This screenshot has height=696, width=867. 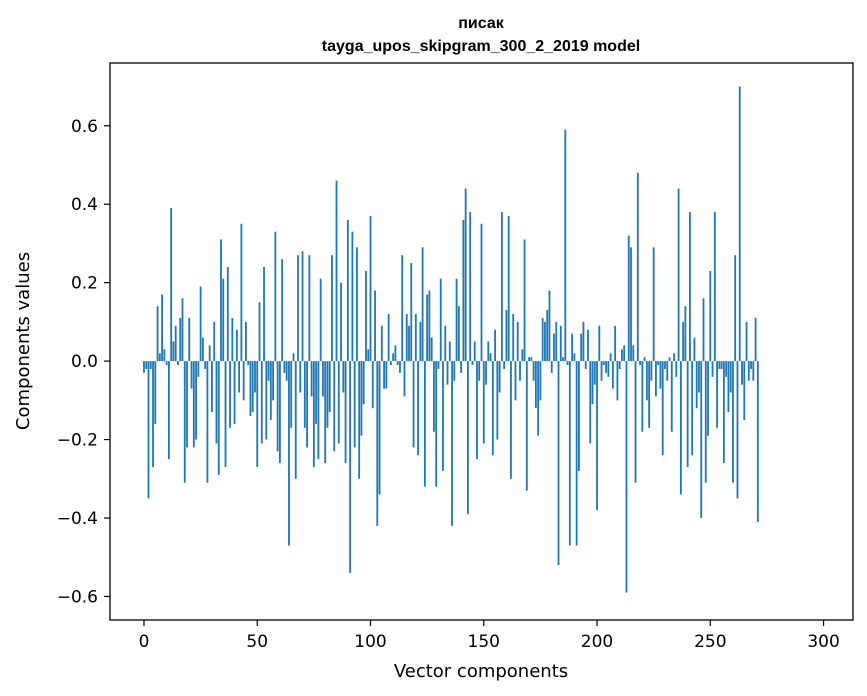 I want to click on y-tick-label: −0.4, so click(x=77, y=519).